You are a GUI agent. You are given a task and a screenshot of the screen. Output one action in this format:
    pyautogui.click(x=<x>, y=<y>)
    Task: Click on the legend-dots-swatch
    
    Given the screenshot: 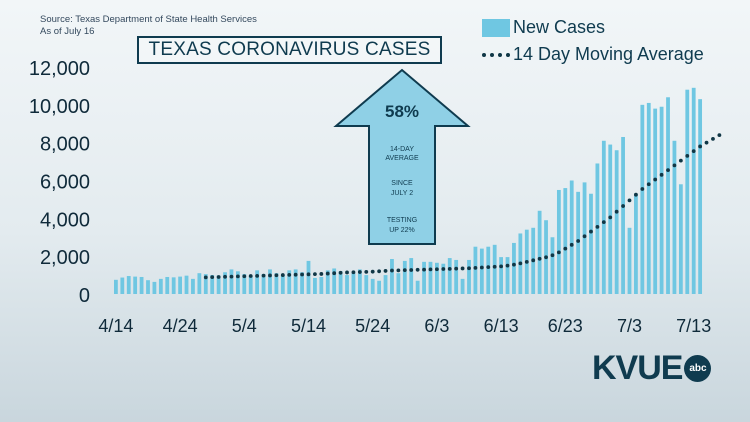 What is the action you would take?
    pyautogui.click(x=496, y=54)
    